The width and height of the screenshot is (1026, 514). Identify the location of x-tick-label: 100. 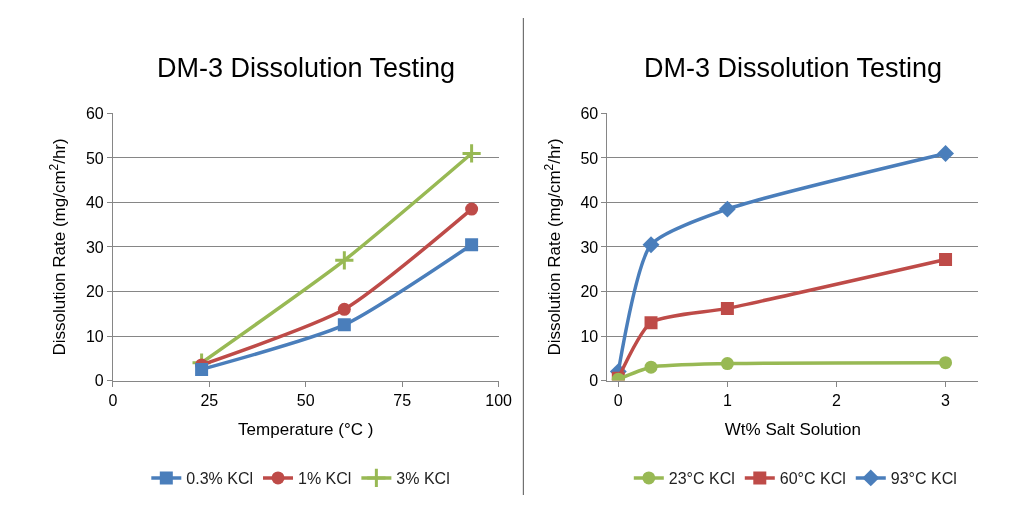
(499, 400).